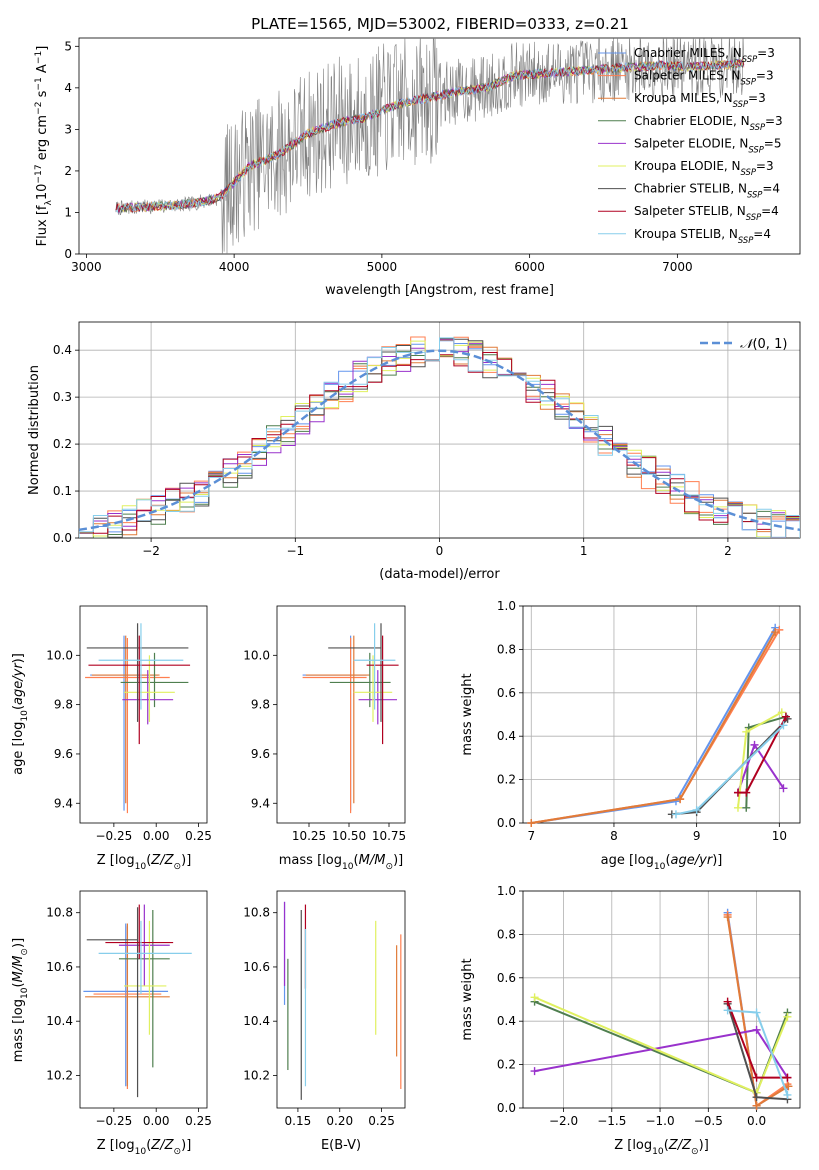 This screenshot has height=1170, width=819. I want to click on mass_vs_Z-ytick-label: 10.6, so click(59, 967).